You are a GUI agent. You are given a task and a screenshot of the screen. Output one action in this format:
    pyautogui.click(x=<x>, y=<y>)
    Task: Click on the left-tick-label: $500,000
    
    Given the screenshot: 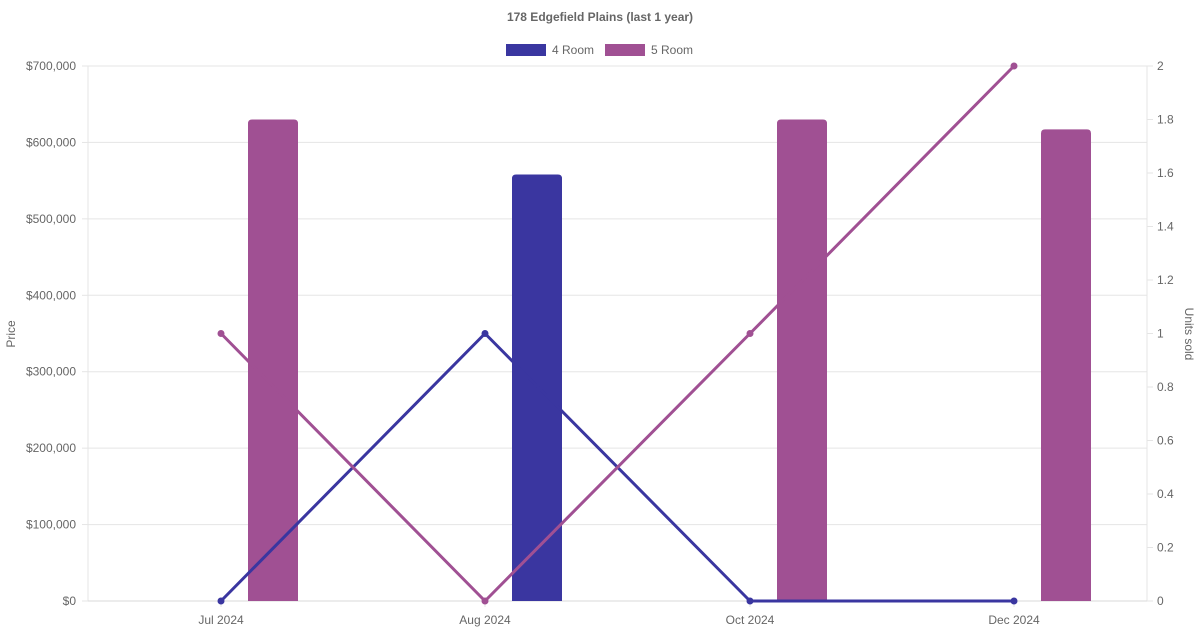 What is the action you would take?
    pyautogui.click(x=51, y=219)
    